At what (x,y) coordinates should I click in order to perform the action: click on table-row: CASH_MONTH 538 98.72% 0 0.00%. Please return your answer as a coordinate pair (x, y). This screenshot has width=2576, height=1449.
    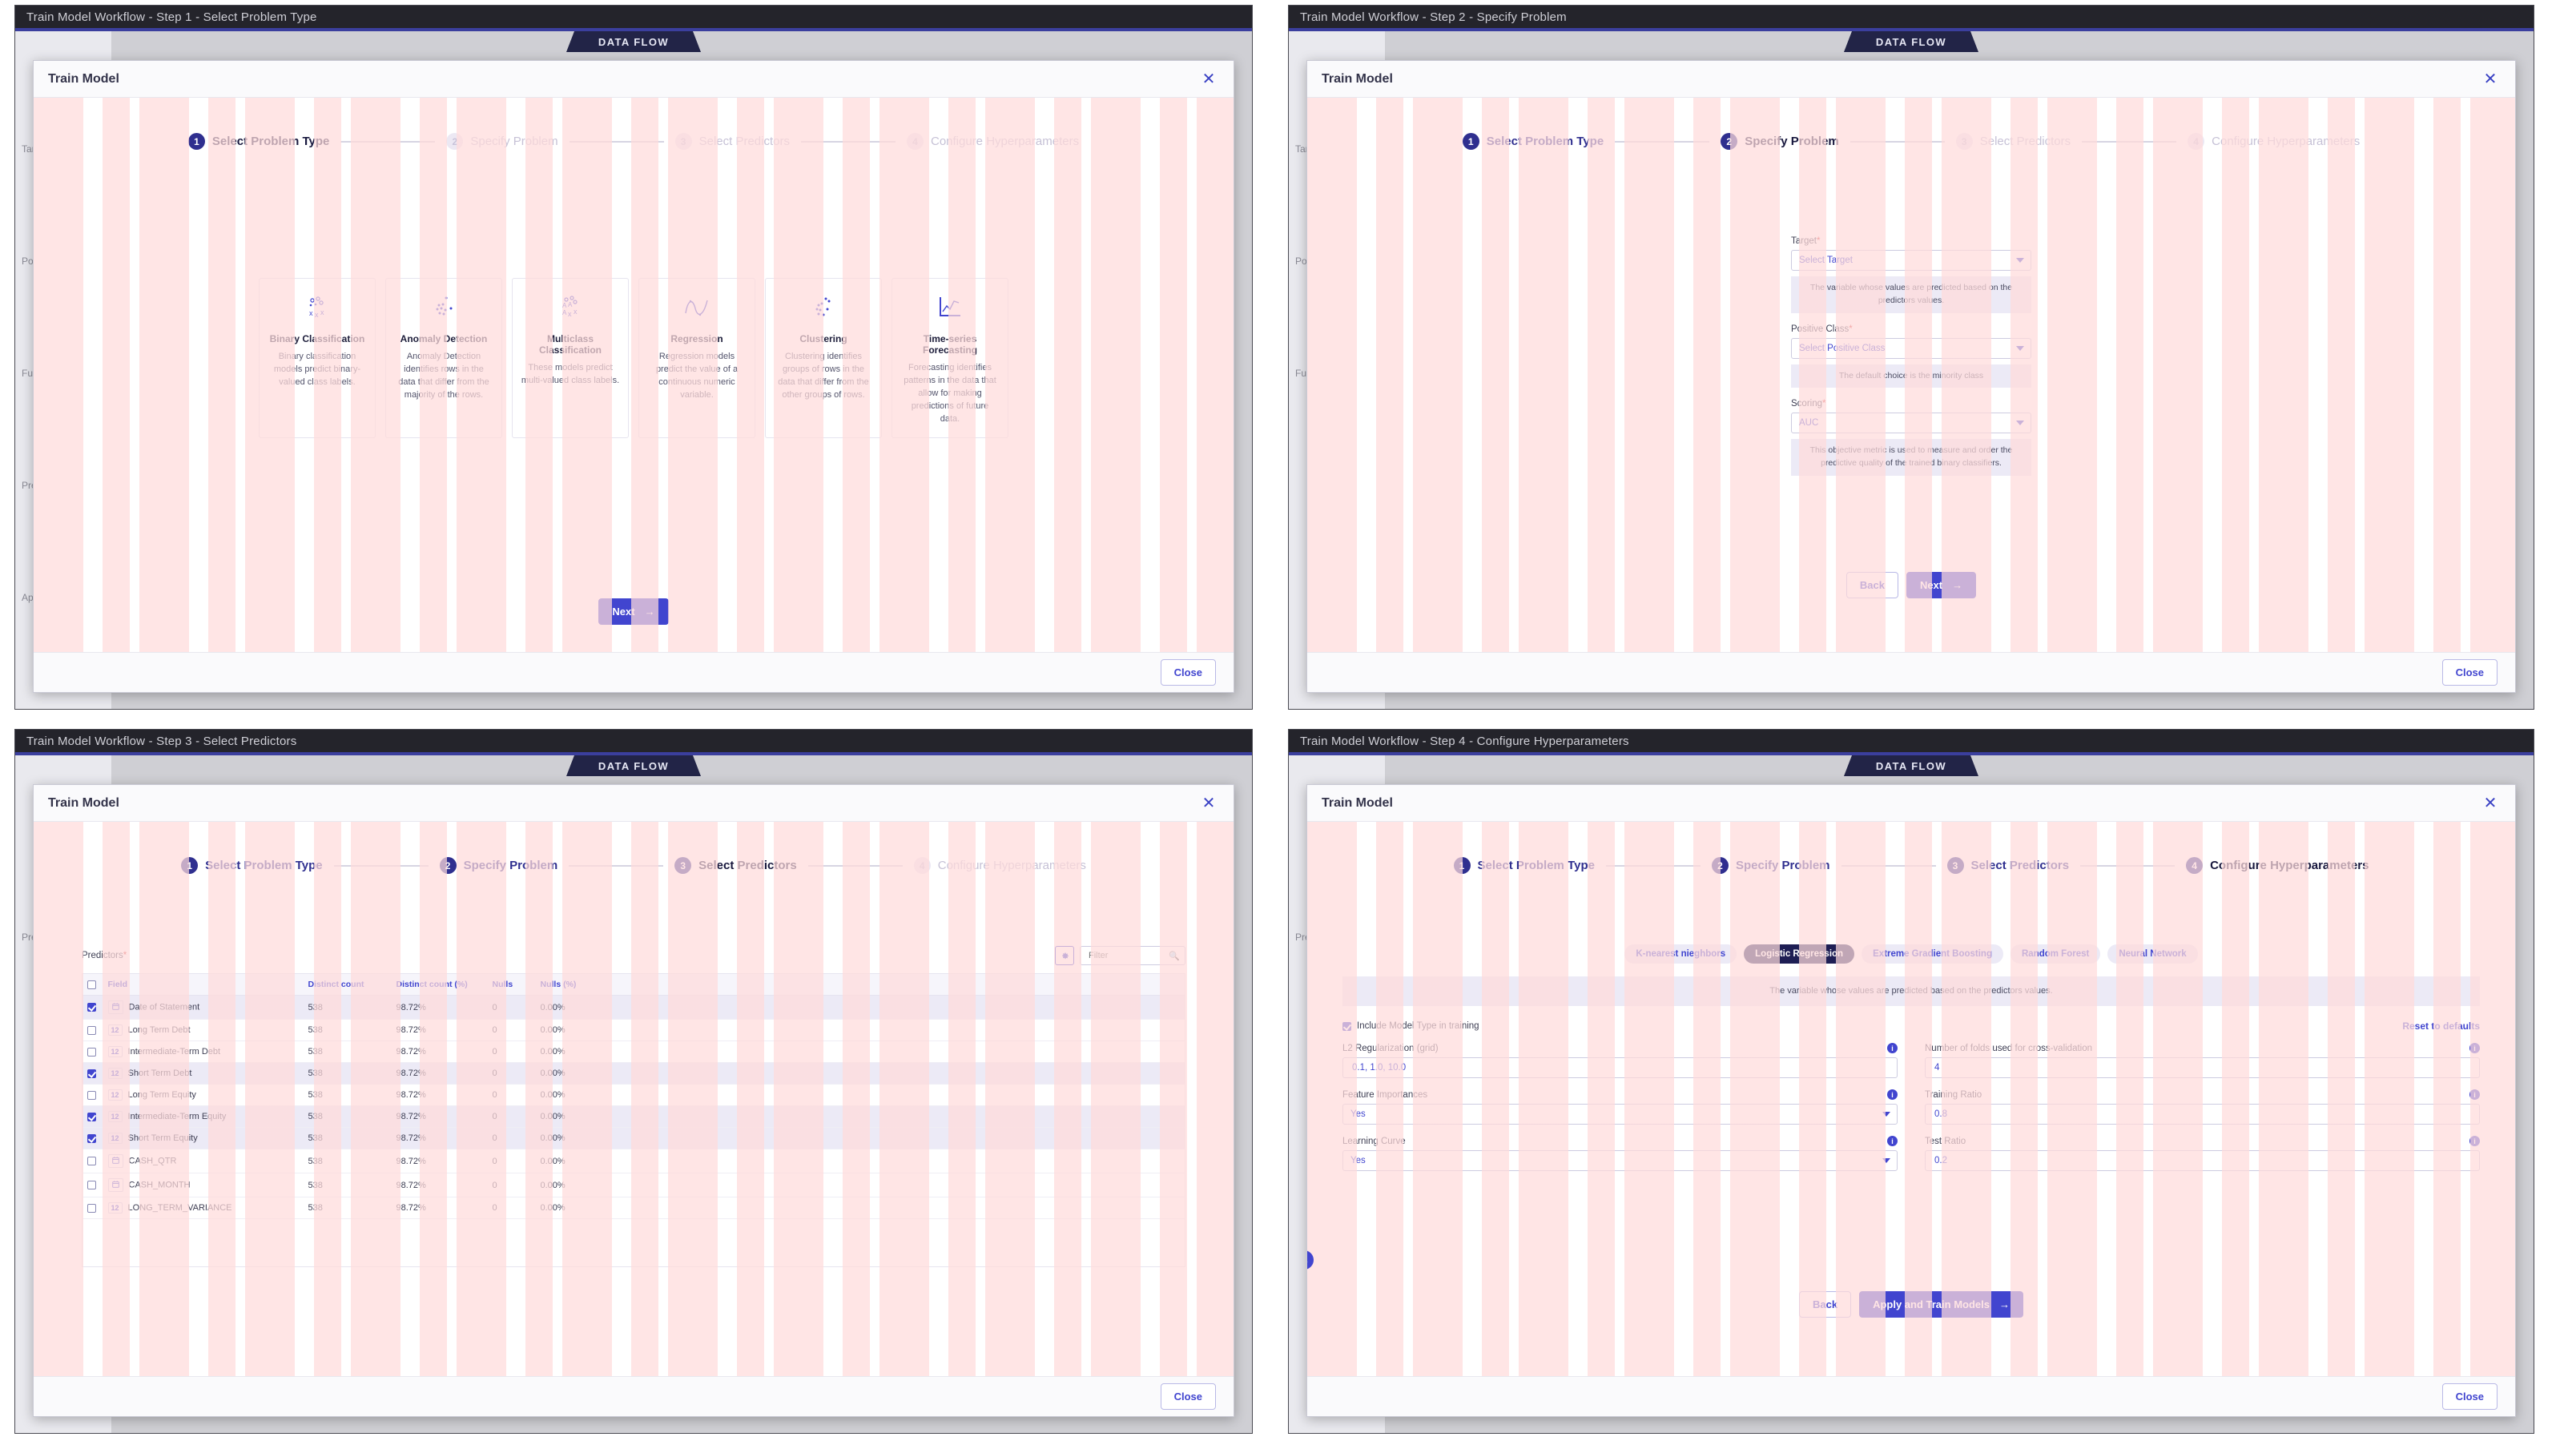
    Looking at the image, I should click on (633, 1185).